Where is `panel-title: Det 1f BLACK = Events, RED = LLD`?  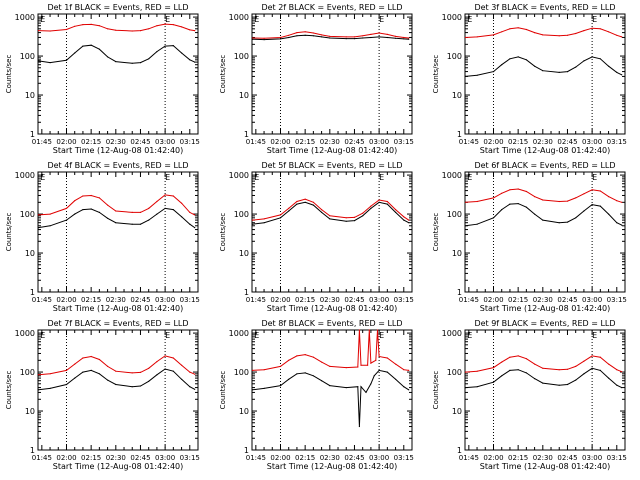
panel-title: Det 1f BLACK = Events, RED = LLD is located at coordinates (117, 7).